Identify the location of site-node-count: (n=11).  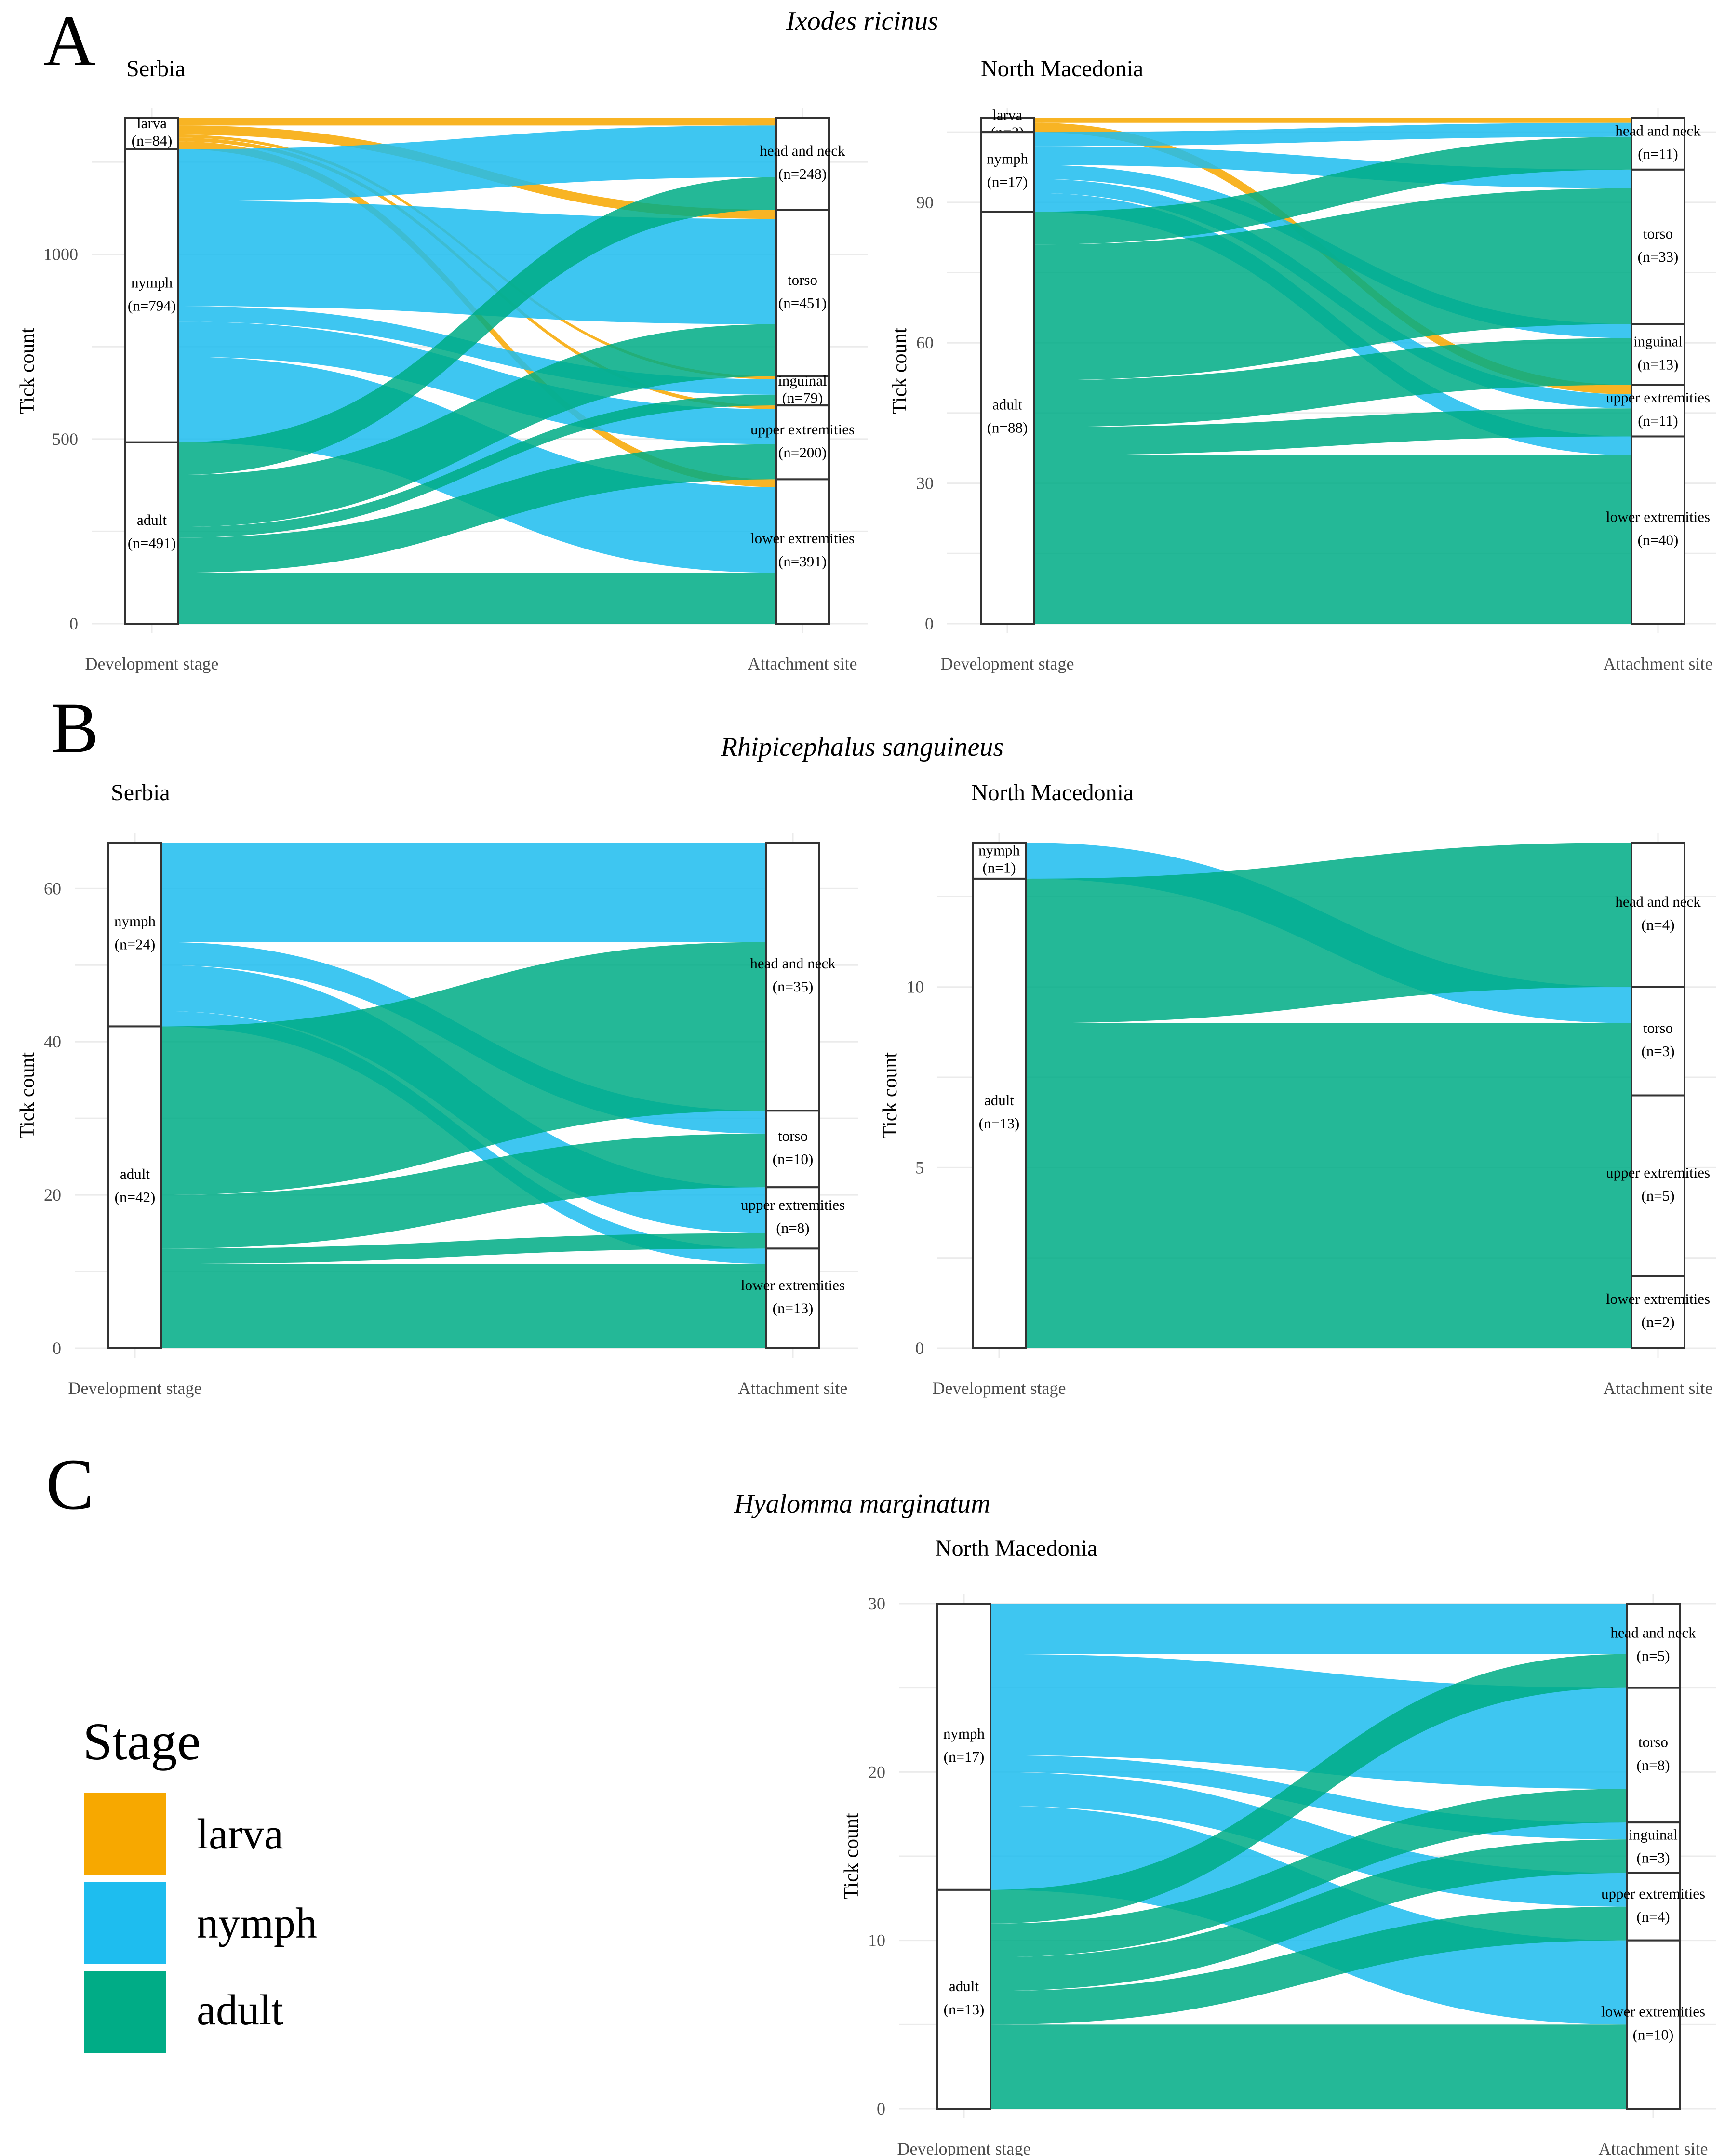
(1658, 421).